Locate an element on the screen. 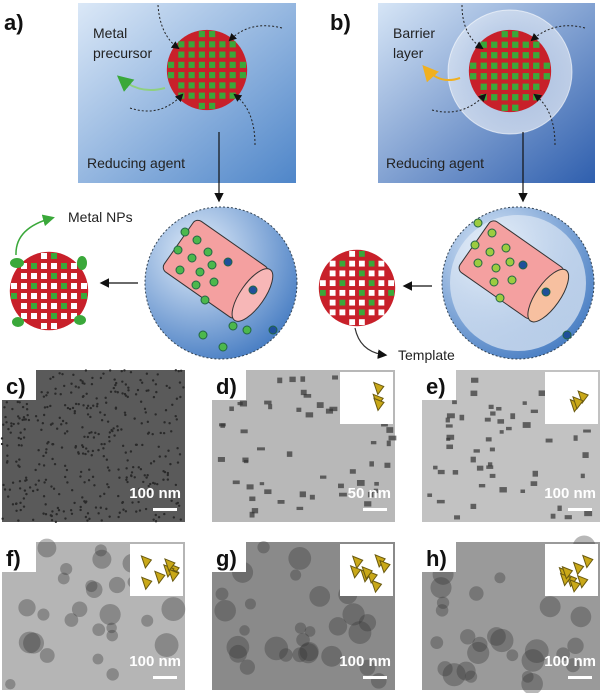  reducing-agent-label-b: Reducing agent is located at coordinates (435, 163).